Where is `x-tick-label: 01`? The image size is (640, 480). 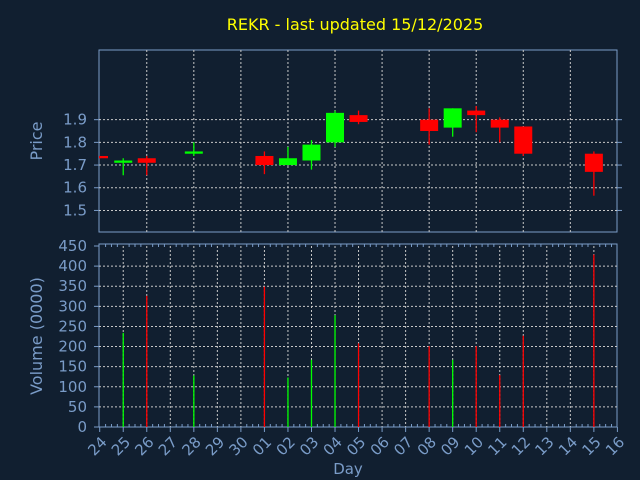 x-tick-label: 01 is located at coordinates (262, 446).